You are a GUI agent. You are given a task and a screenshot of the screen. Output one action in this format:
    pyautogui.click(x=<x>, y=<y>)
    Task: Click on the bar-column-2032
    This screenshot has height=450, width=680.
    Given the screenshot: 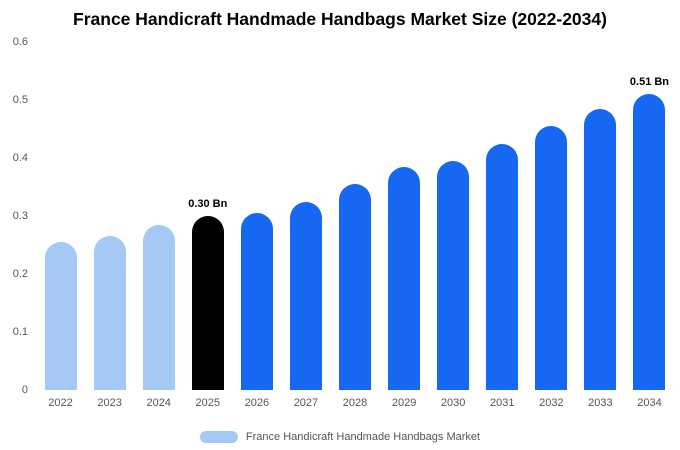 What is the action you would take?
    pyautogui.click(x=551, y=216)
    